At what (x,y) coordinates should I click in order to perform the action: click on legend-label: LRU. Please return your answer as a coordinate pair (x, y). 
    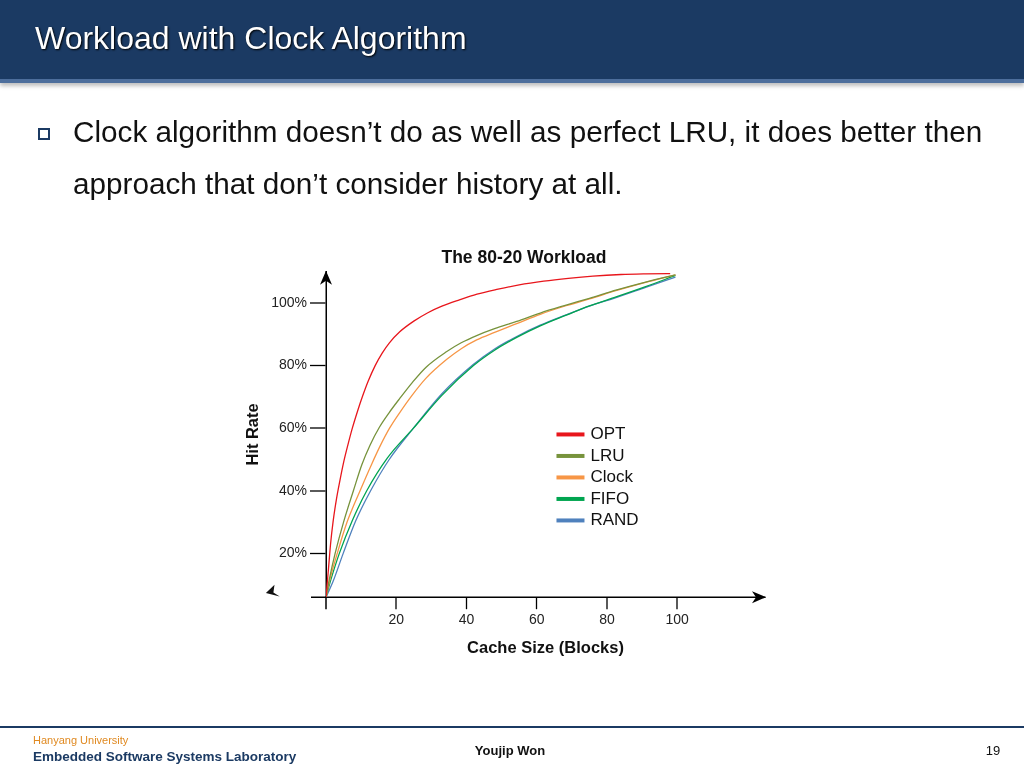
    Looking at the image, I should click on (607, 455).